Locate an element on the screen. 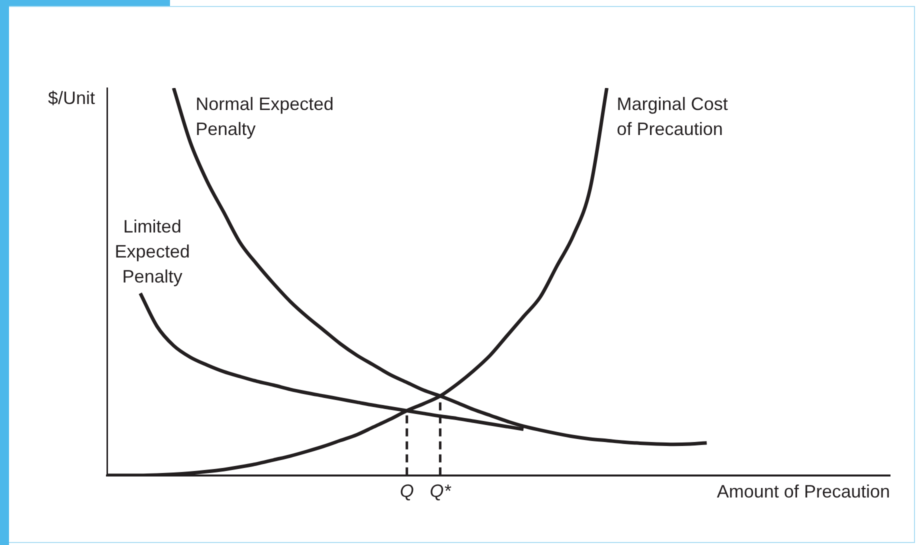  x-tick-label: Q* is located at coordinates (441, 491).